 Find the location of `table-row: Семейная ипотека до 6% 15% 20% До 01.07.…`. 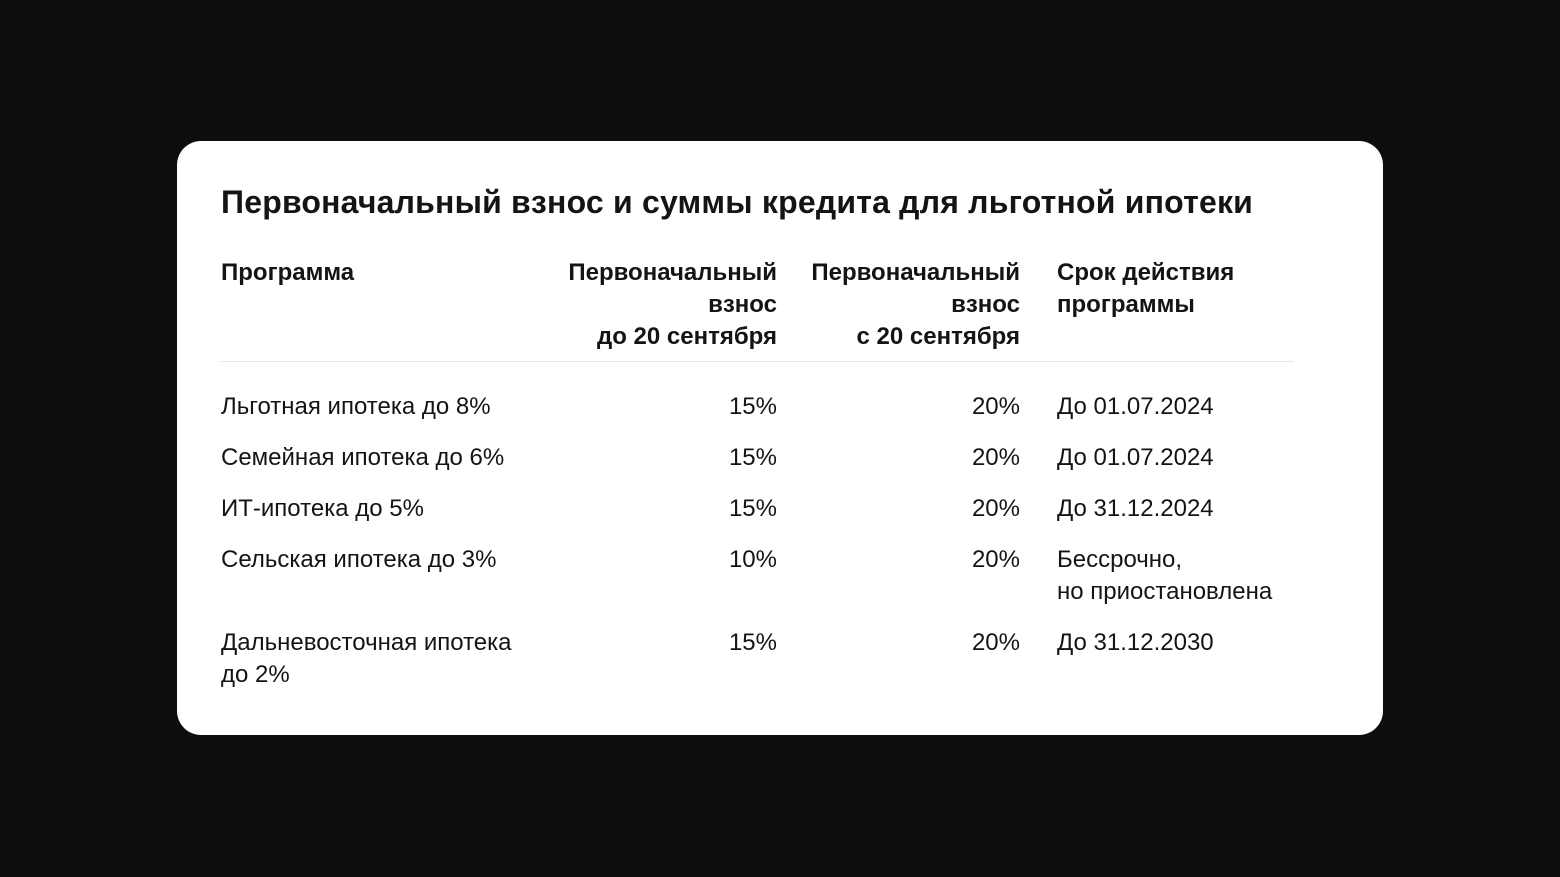

table-row: Семейная ипотека до 6% 15% 20% До 01.07.… is located at coordinates (757, 458).